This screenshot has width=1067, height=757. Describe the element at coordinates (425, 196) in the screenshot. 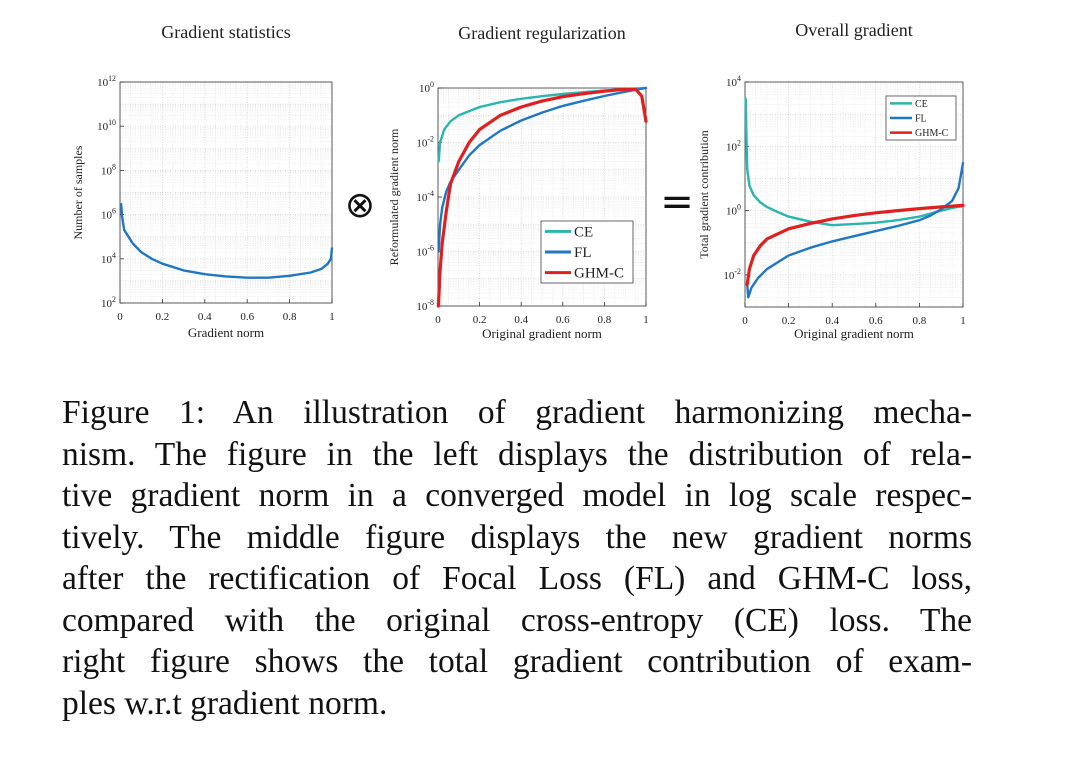

I see `y-tick-label: 10⁻⁴` at that location.